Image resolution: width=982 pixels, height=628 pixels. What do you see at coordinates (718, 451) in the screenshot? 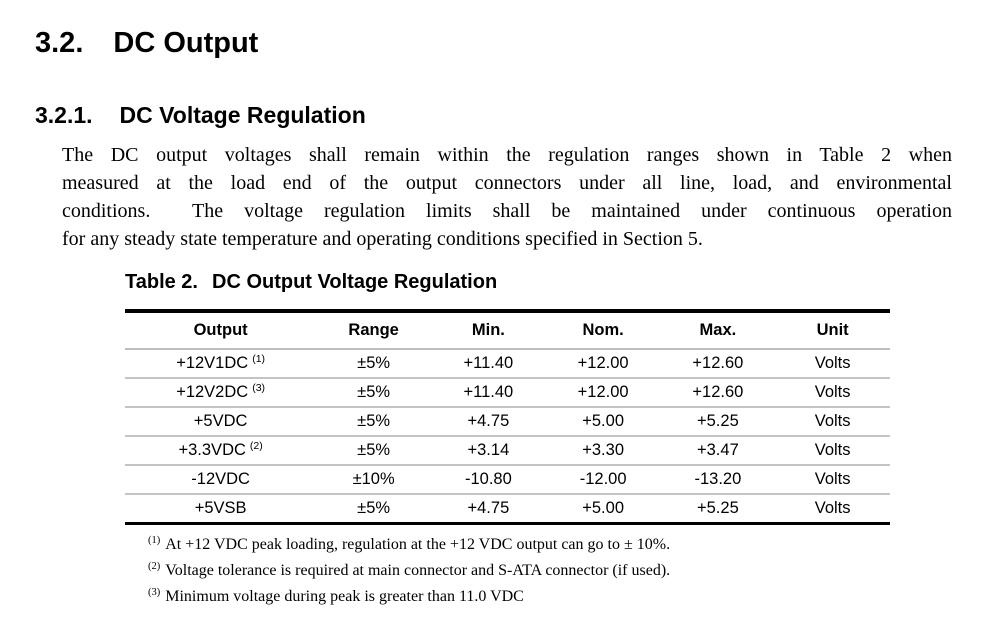
I see `cell-max: +3.47` at bounding box center [718, 451].